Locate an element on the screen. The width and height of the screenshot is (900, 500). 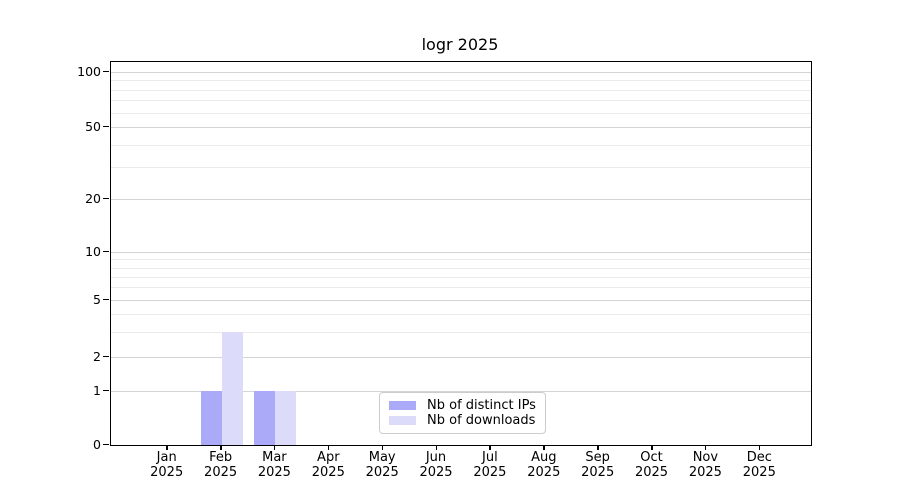
bar-downloads-feb is located at coordinates (232, 388).